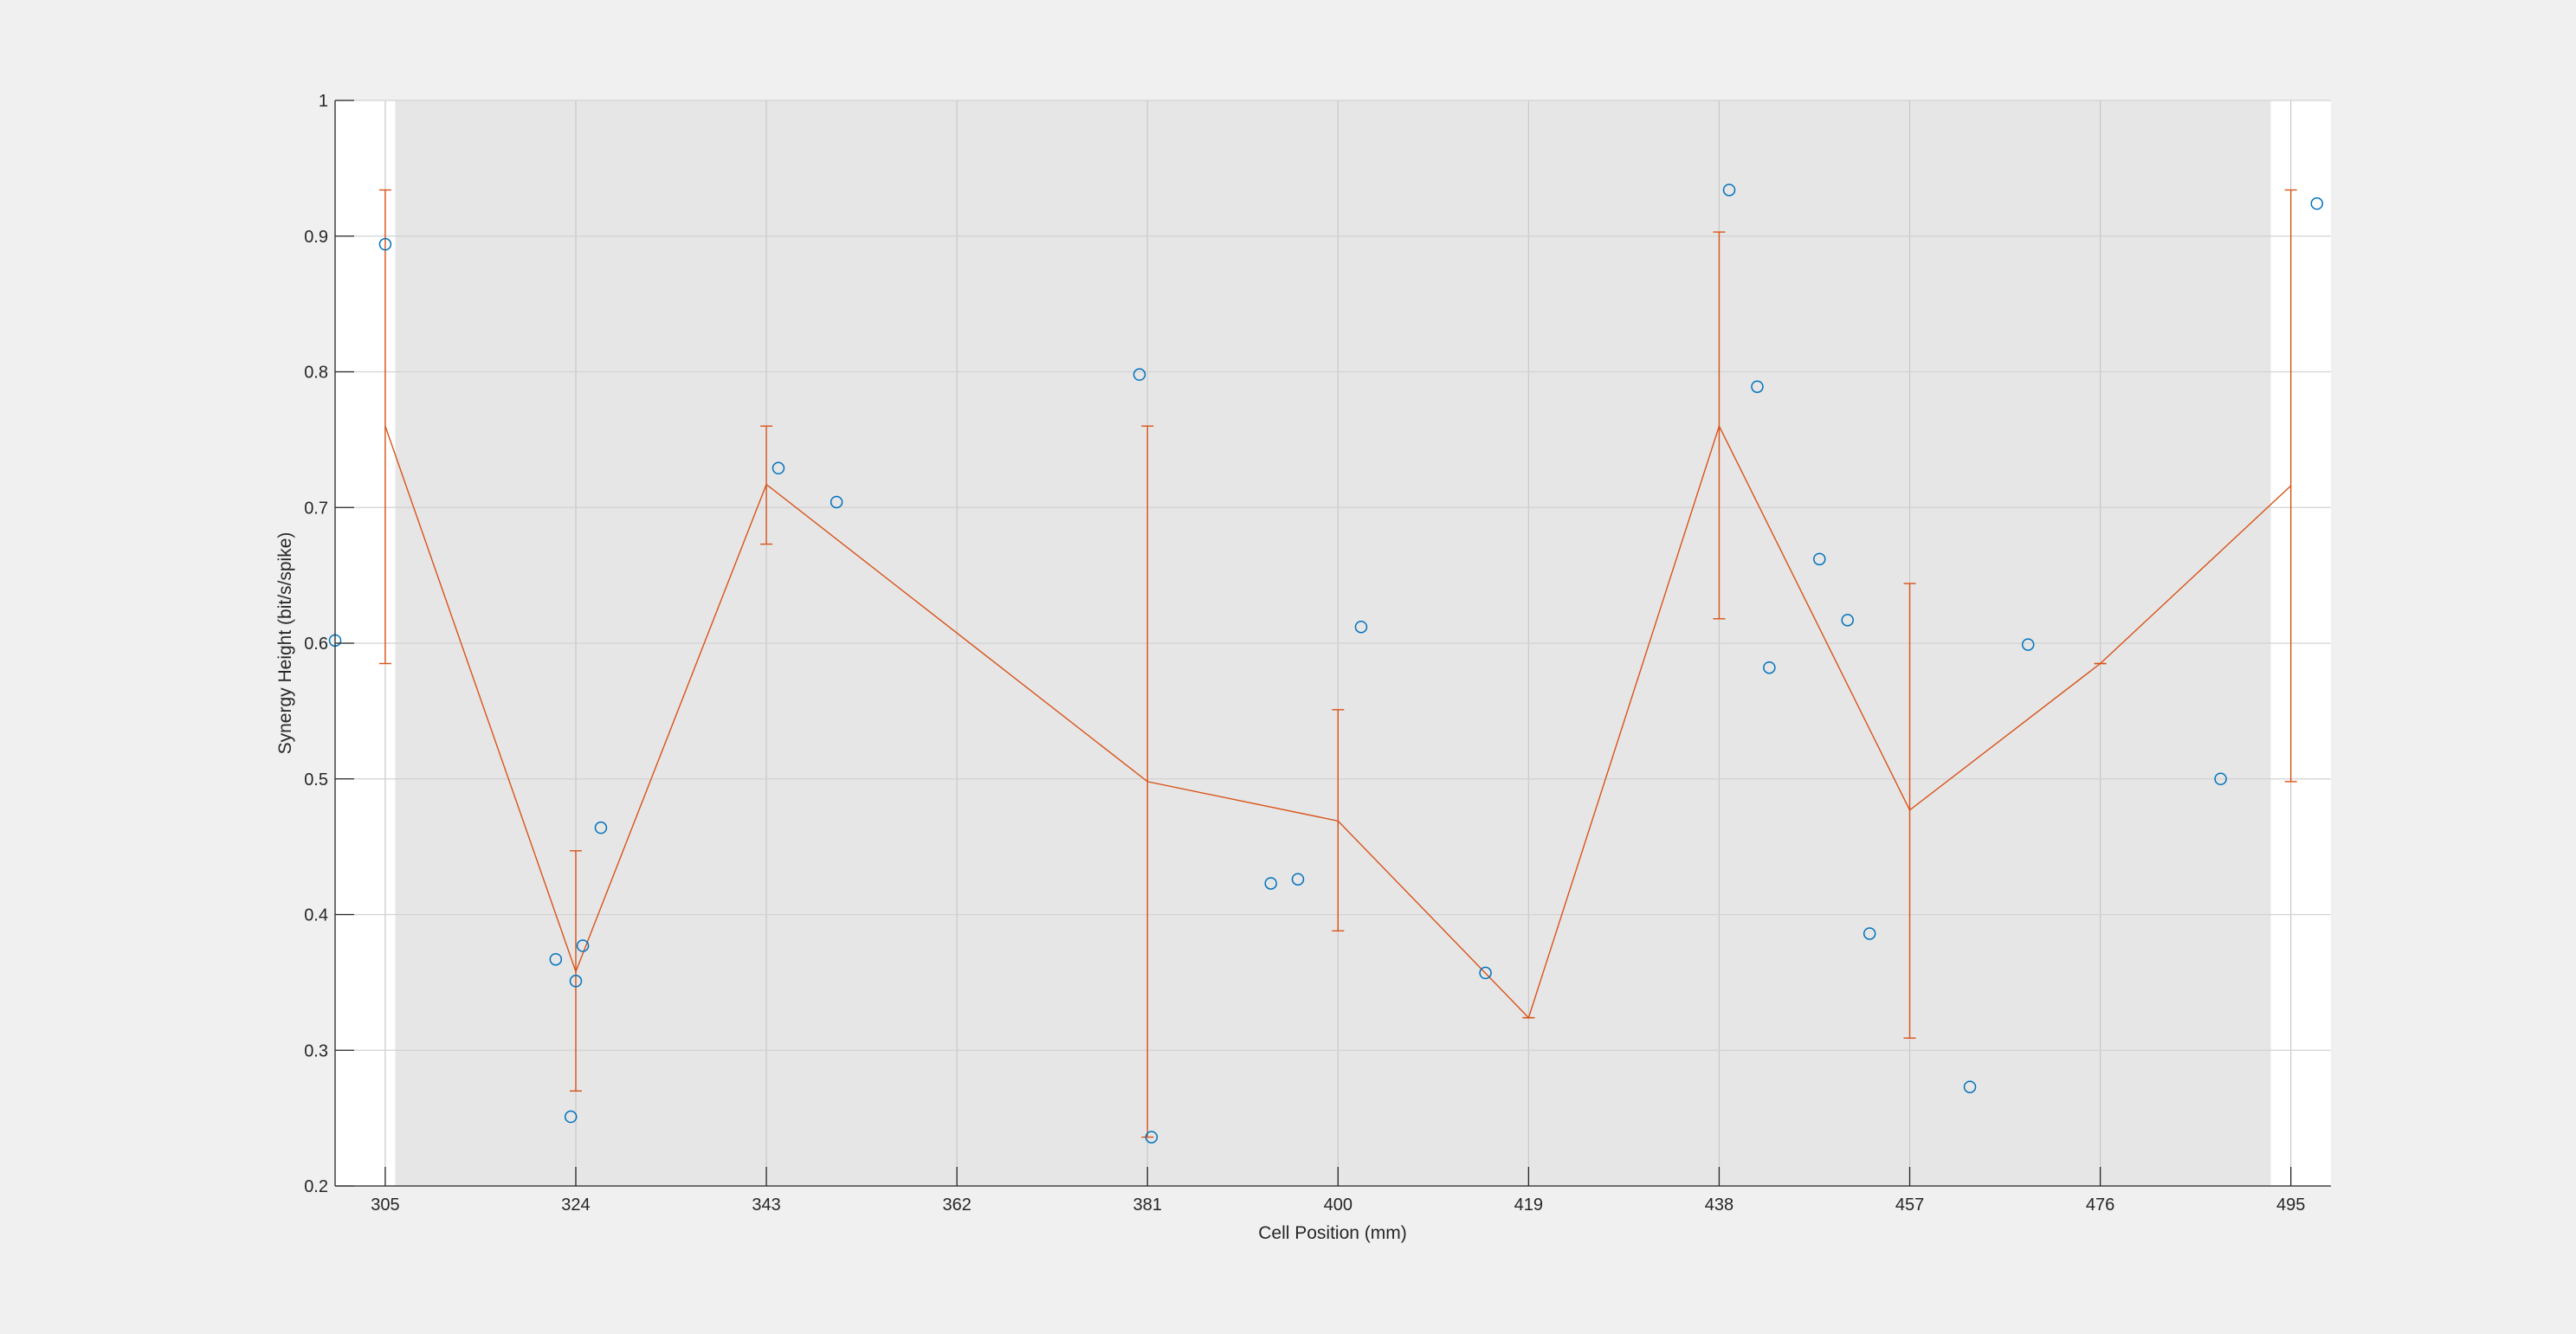  Describe the element at coordinates (1147, 1205) in the screenshot. I see `x-tick-label: 381` at that location.